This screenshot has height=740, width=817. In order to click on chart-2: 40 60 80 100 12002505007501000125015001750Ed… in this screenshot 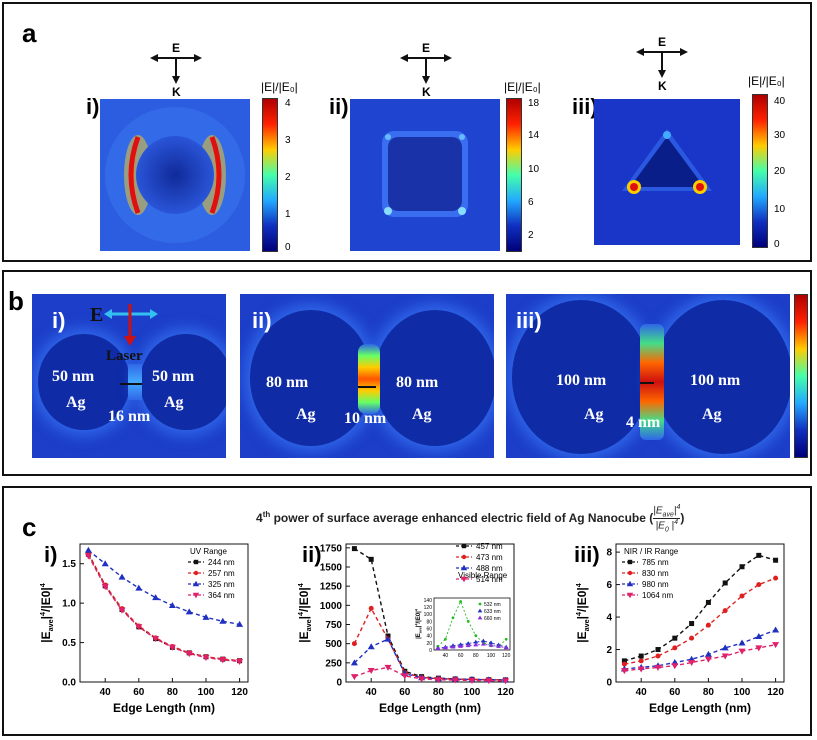, I will do `click(405, 628)`.